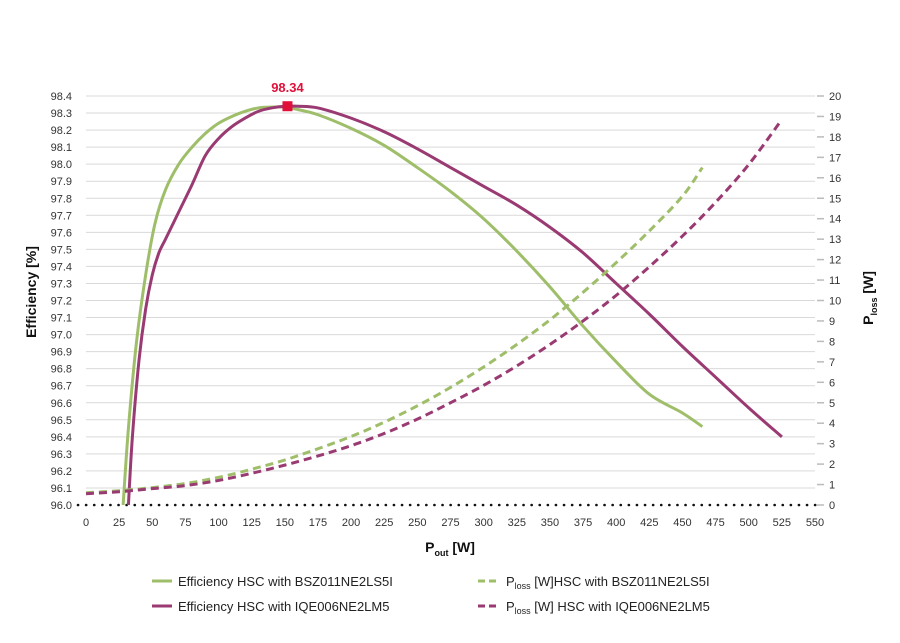  What do you see at coordinates (61, 97) in the screenshot?
I see `y-tick-label: 98.4` at bounding box center [61, 97].